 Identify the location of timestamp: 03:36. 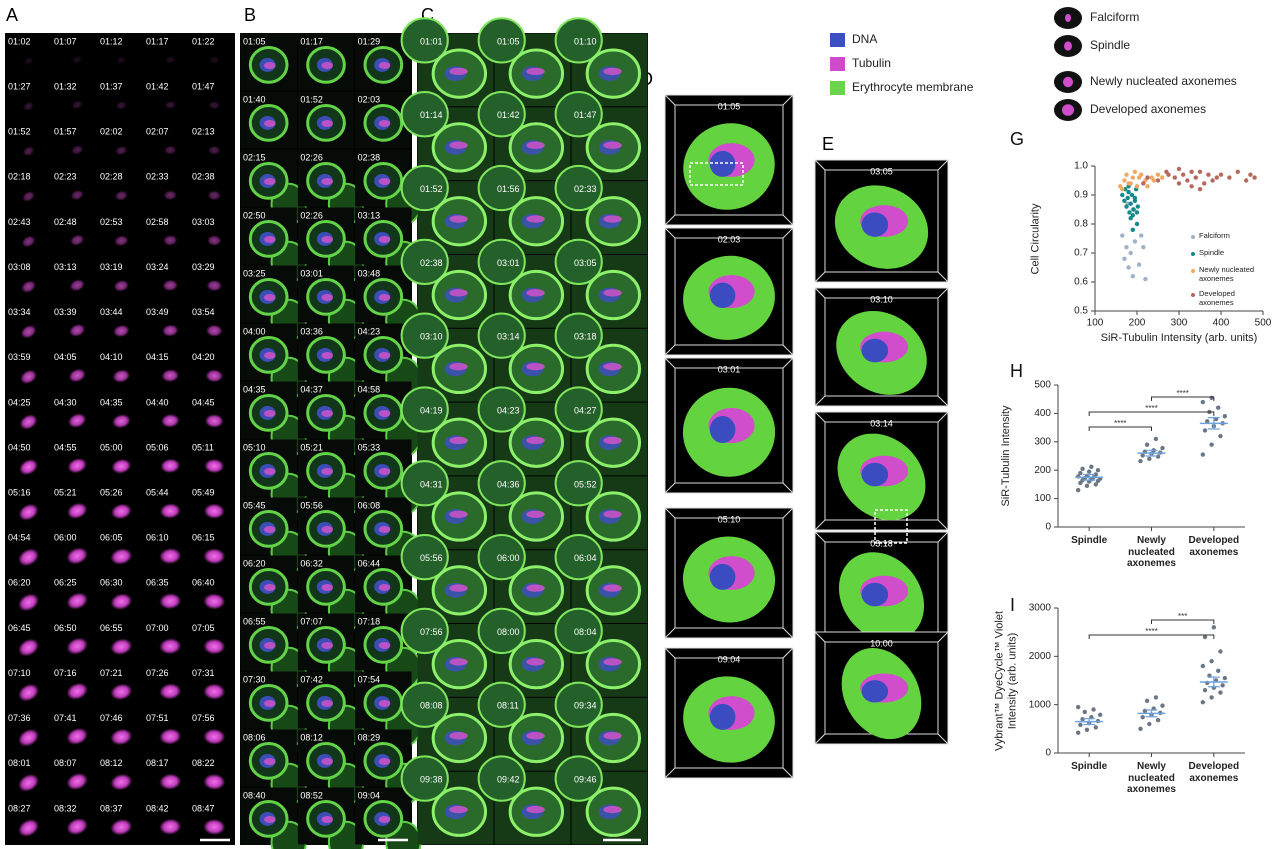
(311, 331).